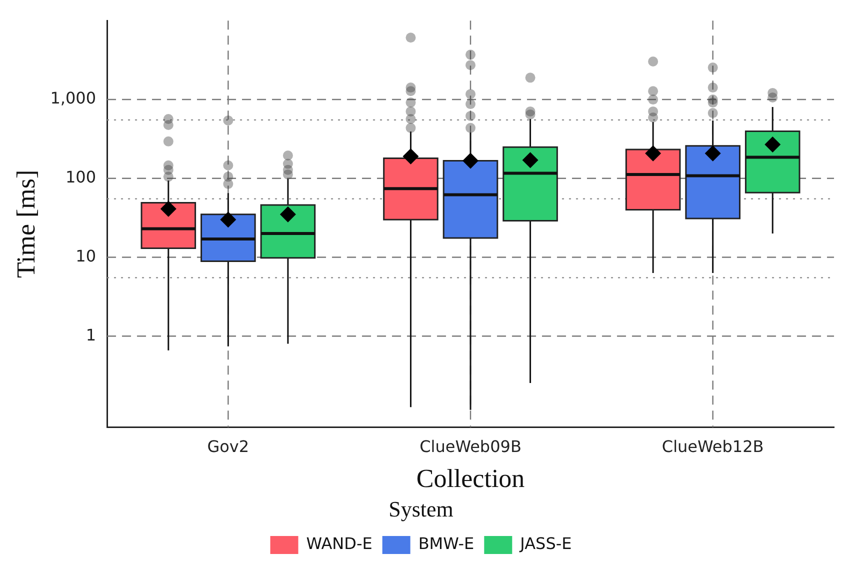  What do you see at coordinates (421, 509) in the screenshot?
I see `legend-title: System` at bounding box center [421, 509].